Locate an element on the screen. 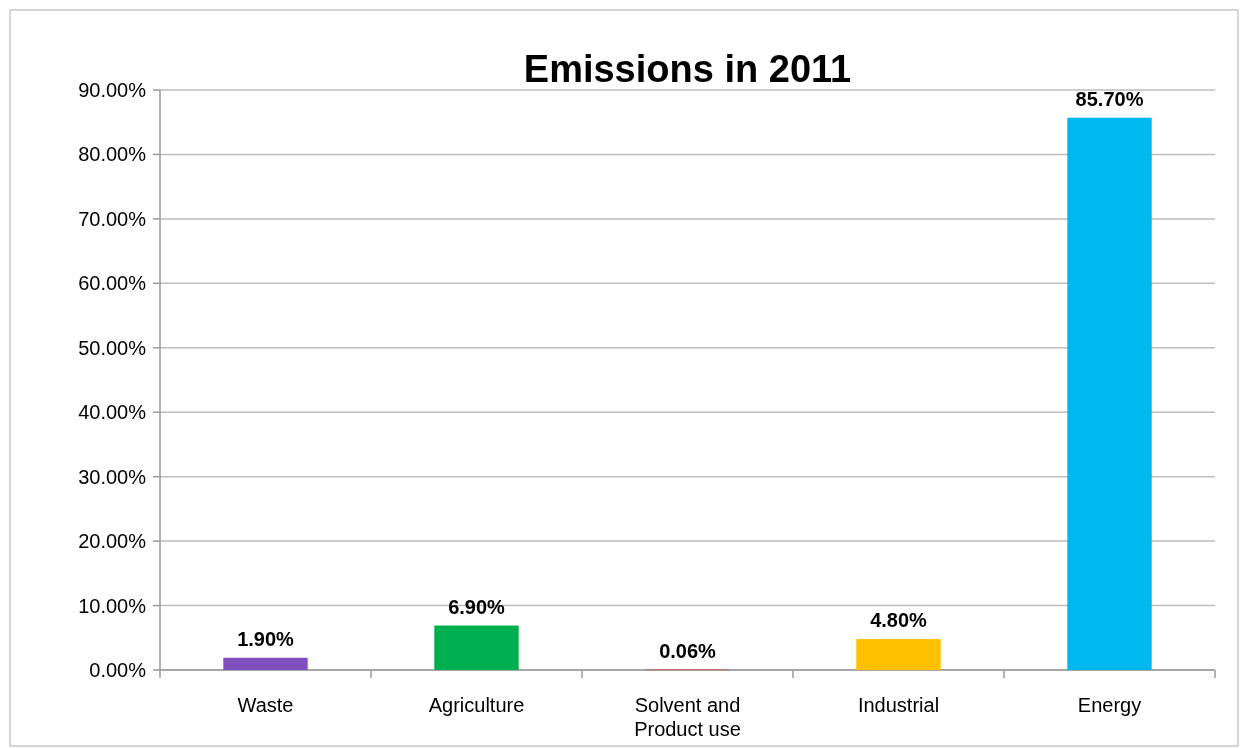  y-tick-label: 60.00% is located at coordinates (112, 283).